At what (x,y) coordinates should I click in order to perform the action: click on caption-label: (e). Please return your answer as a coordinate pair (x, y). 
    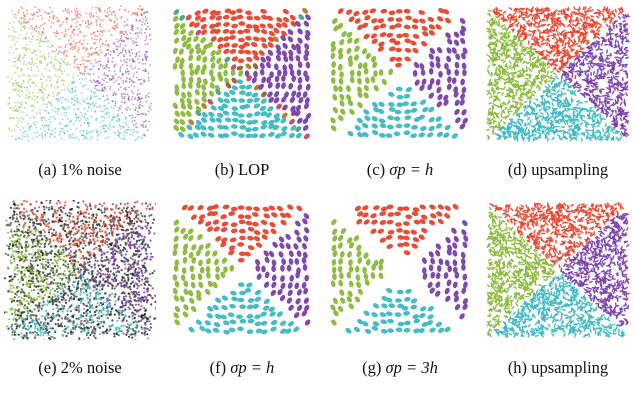
    Looking at the image, I should click on (47, 367).